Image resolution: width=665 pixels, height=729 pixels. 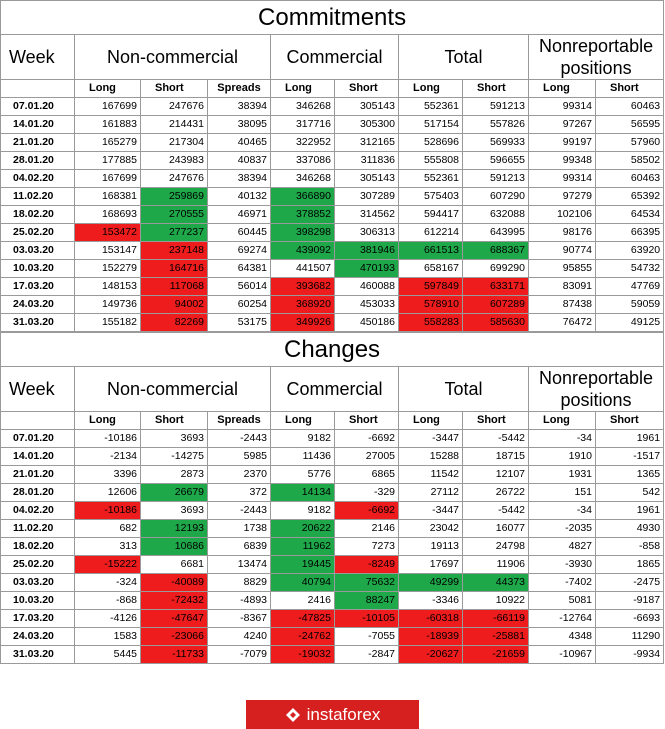 What do you see at coordinates (430, 124) in the screenshot?
I see `value-cell: 517154` at bounding box center [430, 124].